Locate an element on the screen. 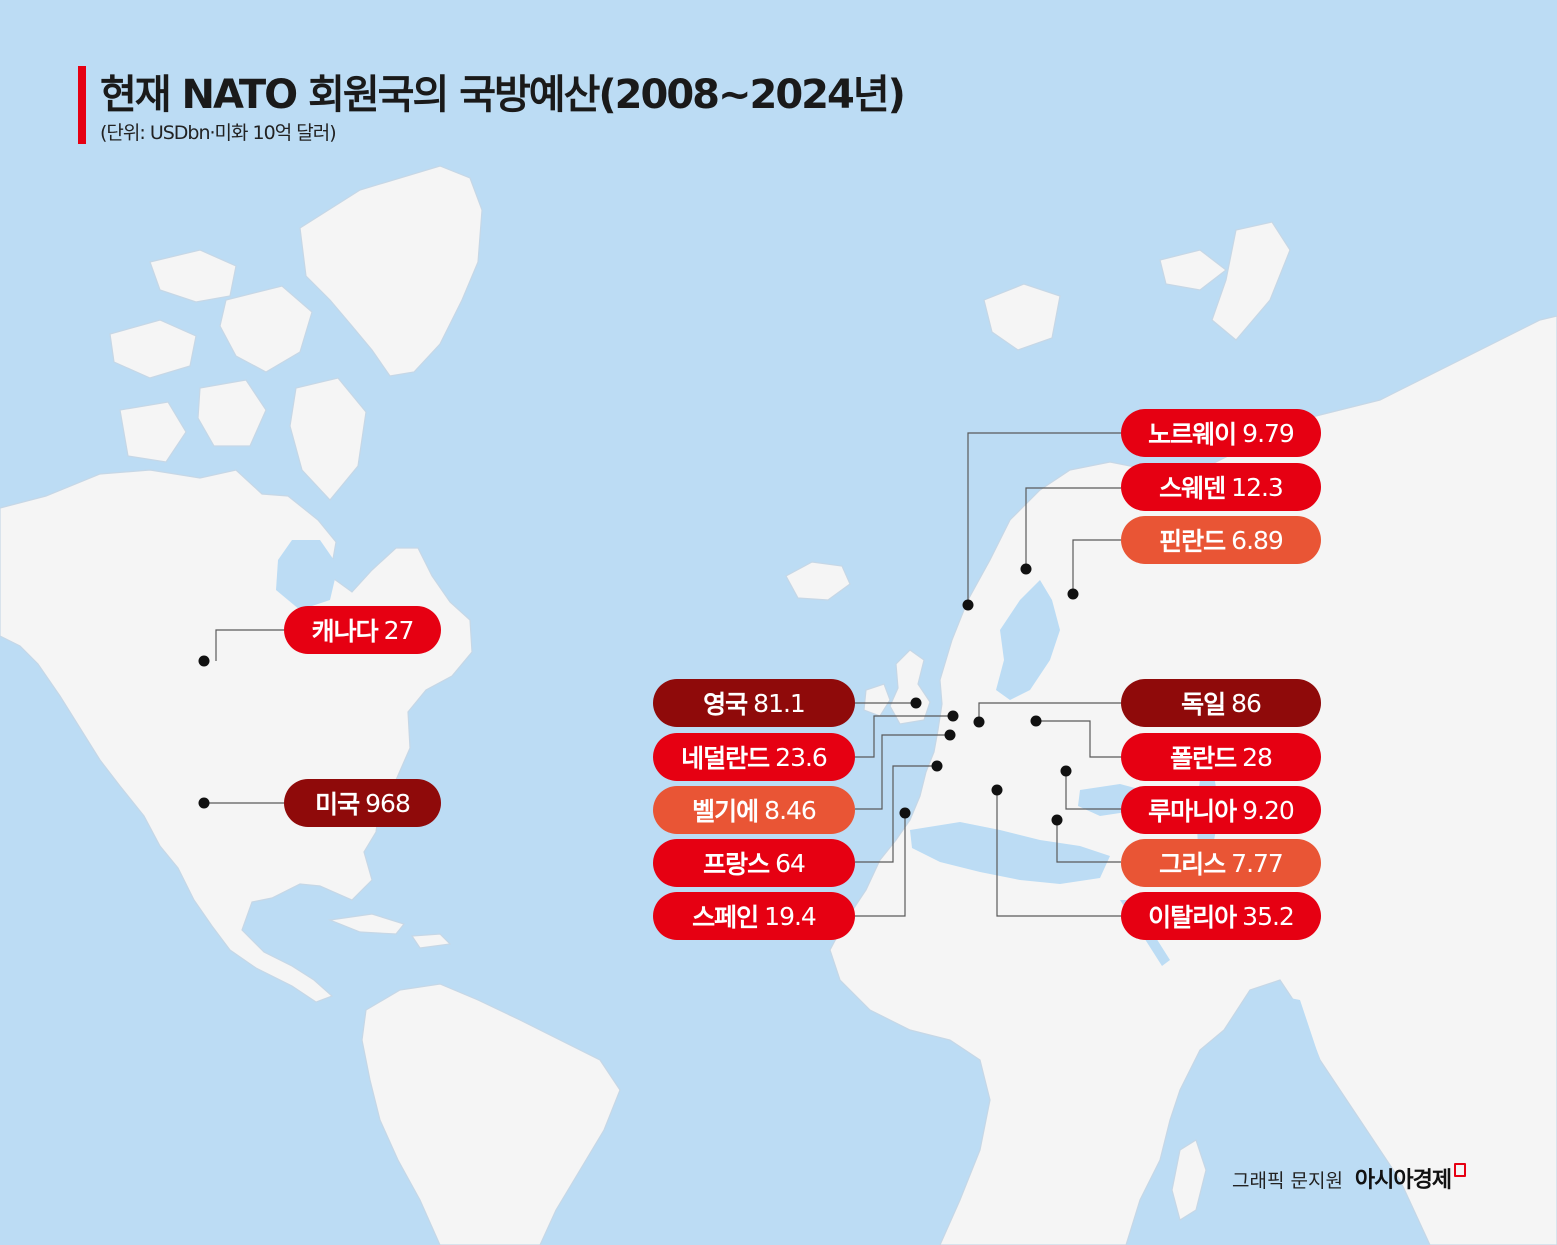  ireland is located at coordinates (877, 700).